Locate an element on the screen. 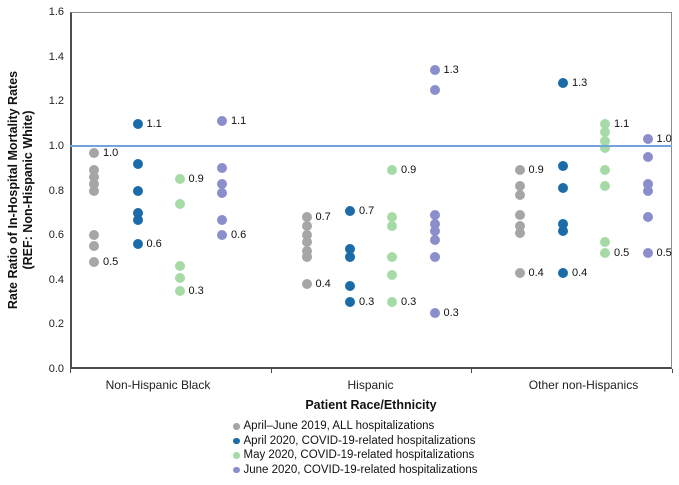 Image resolution: width=679 pixels, height=485 pixels. data-point-label: 0.5 is located at coordinates (664, 252).